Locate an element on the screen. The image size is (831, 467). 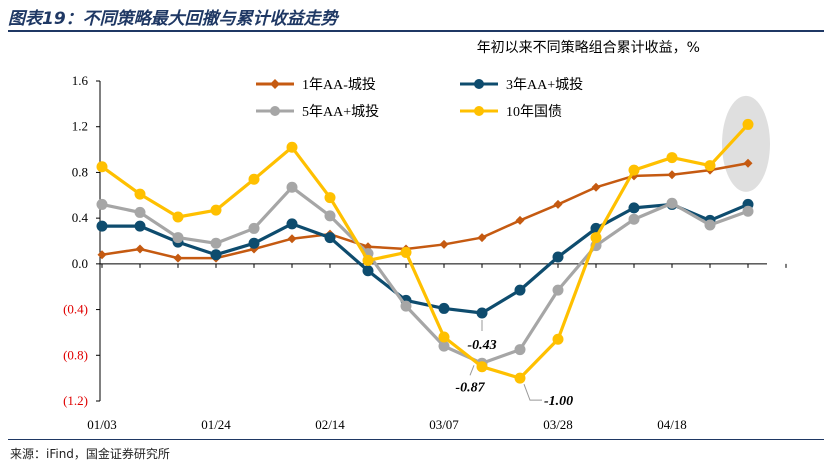
x-tick-label: 01/24 is located at coordinates (216, 424).